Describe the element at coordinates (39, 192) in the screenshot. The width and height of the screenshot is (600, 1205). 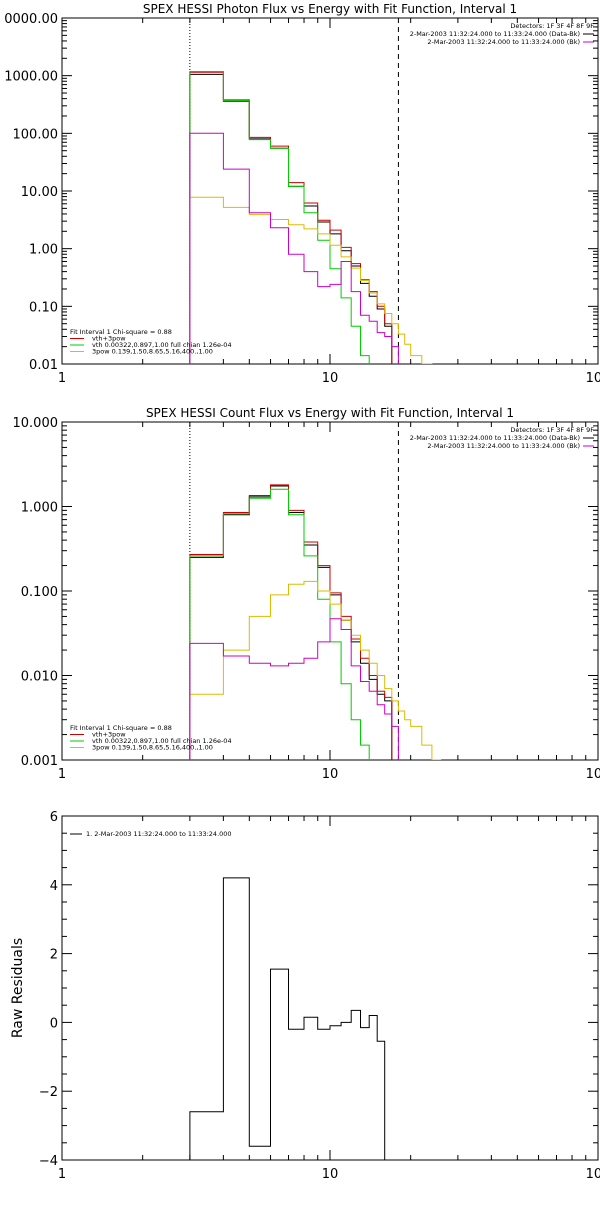
I see `y-tick-label: 10.00` at that location.